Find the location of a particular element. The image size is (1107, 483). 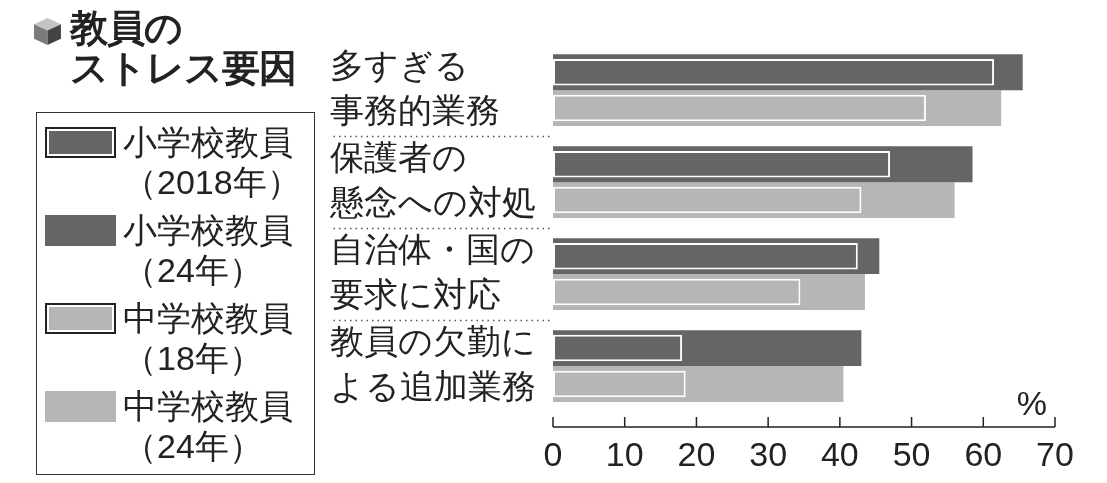

x-tick-label: 0 is located at coordinates (553, 453).